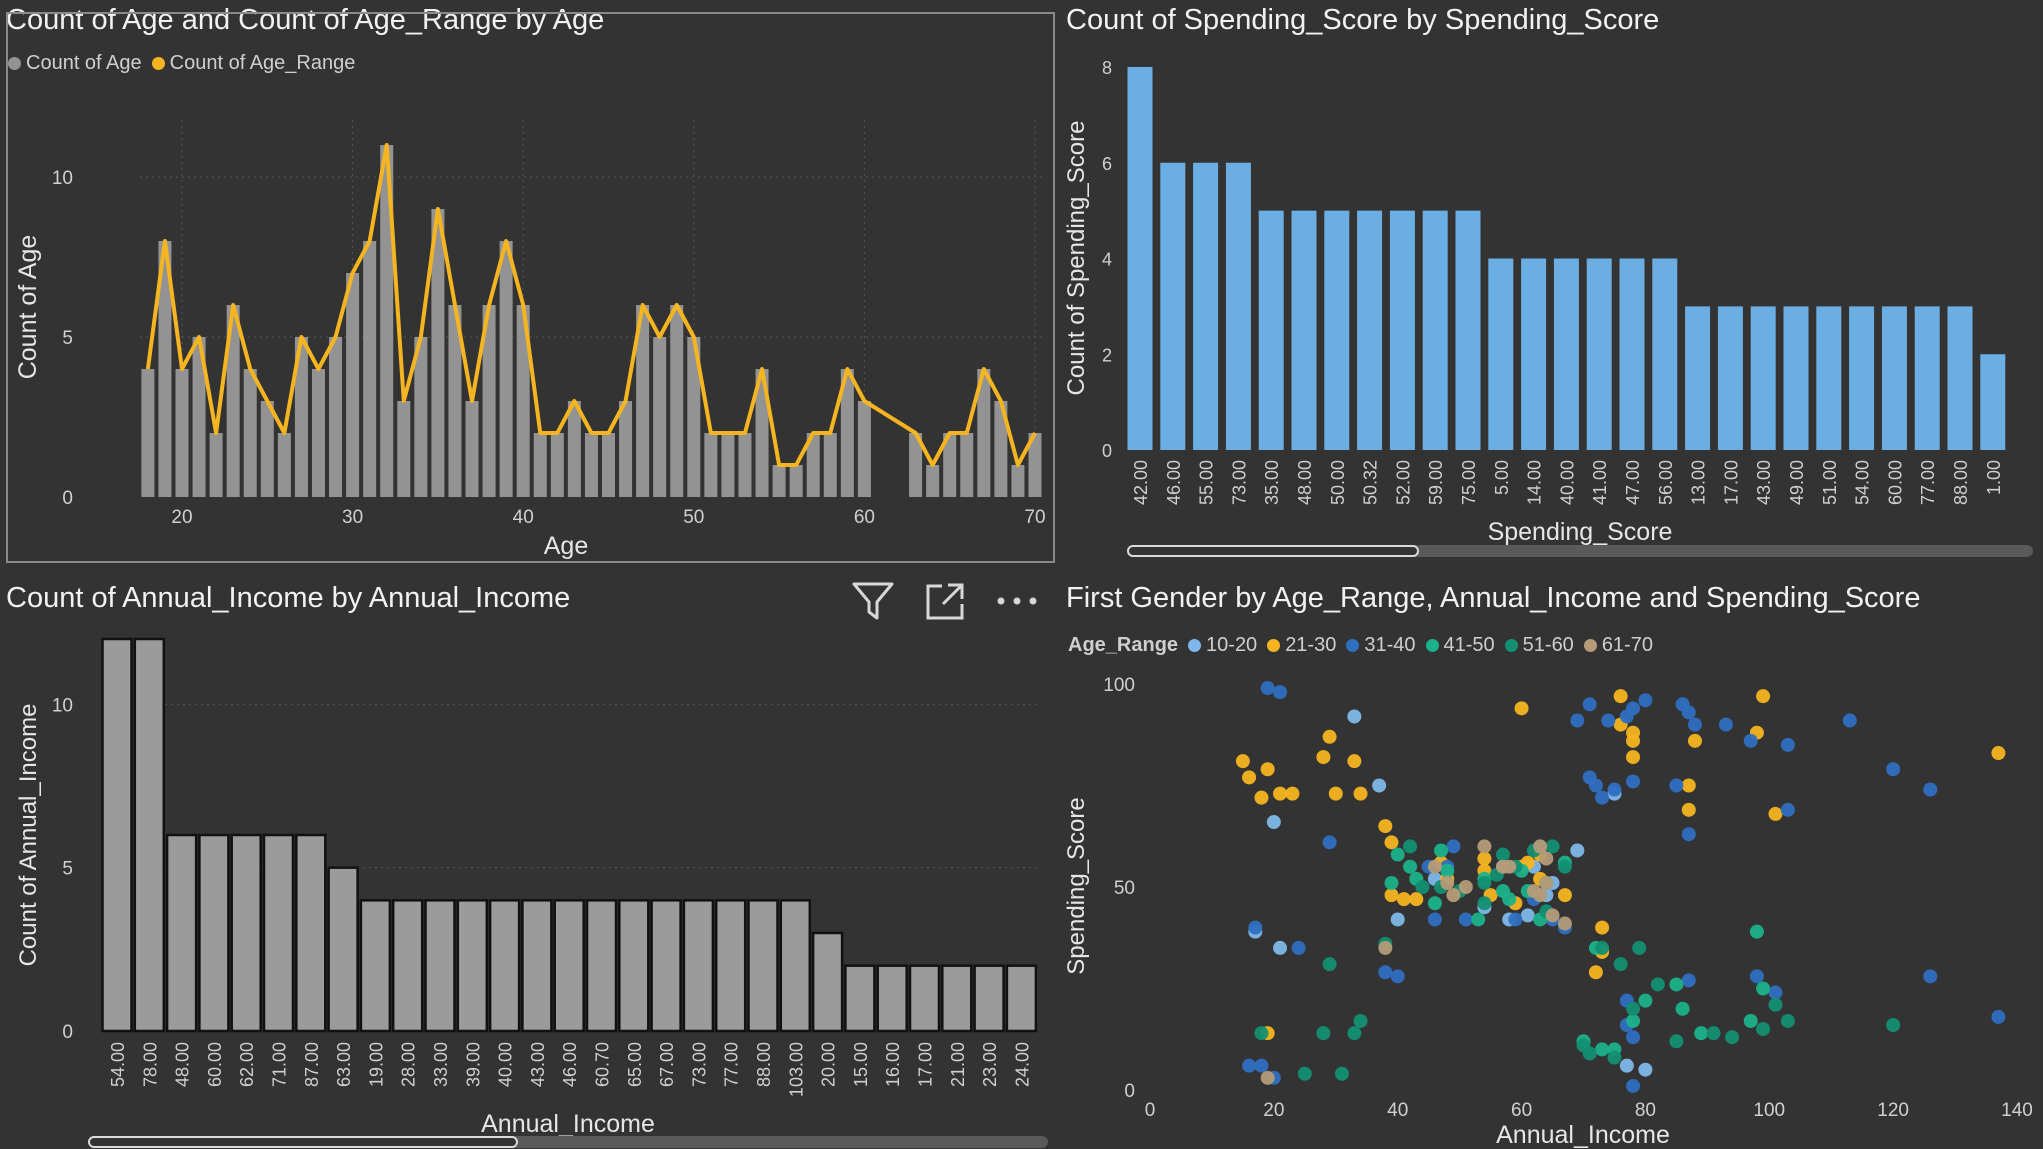 The image size is (2043, 1149). What do you see at coordinates (473, 1064) in the screenshot?
I see `x-tick-label: 39.00` at bounding box center [473, 1064].